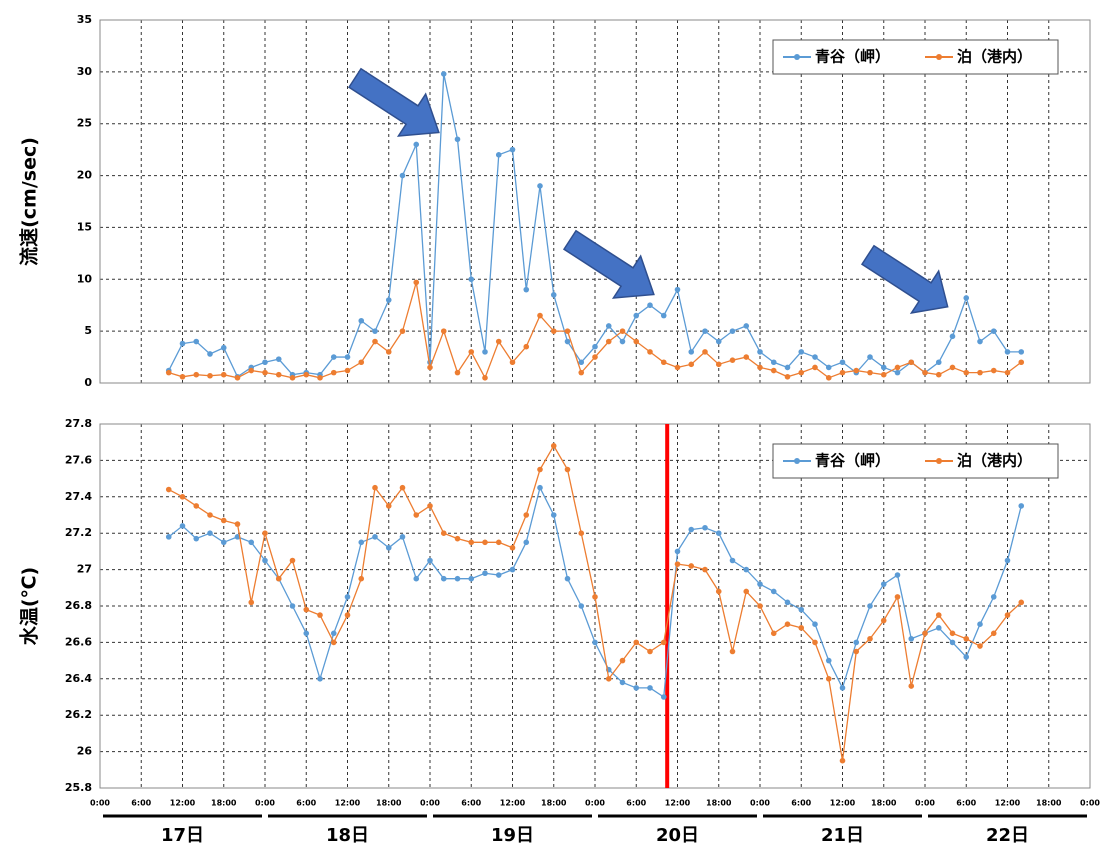 The width and height of the screenshot is (1103, 850). I want to click on y-tick-label: 26.4, so click(78, 678).